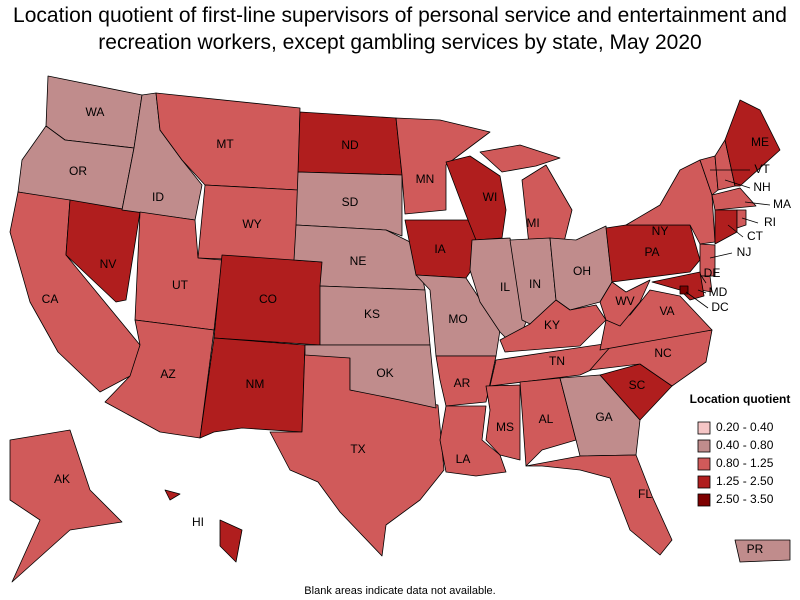  Describe the element at coordinates (268, 299) in the screenshot. I see `state-label: CO` at that location.